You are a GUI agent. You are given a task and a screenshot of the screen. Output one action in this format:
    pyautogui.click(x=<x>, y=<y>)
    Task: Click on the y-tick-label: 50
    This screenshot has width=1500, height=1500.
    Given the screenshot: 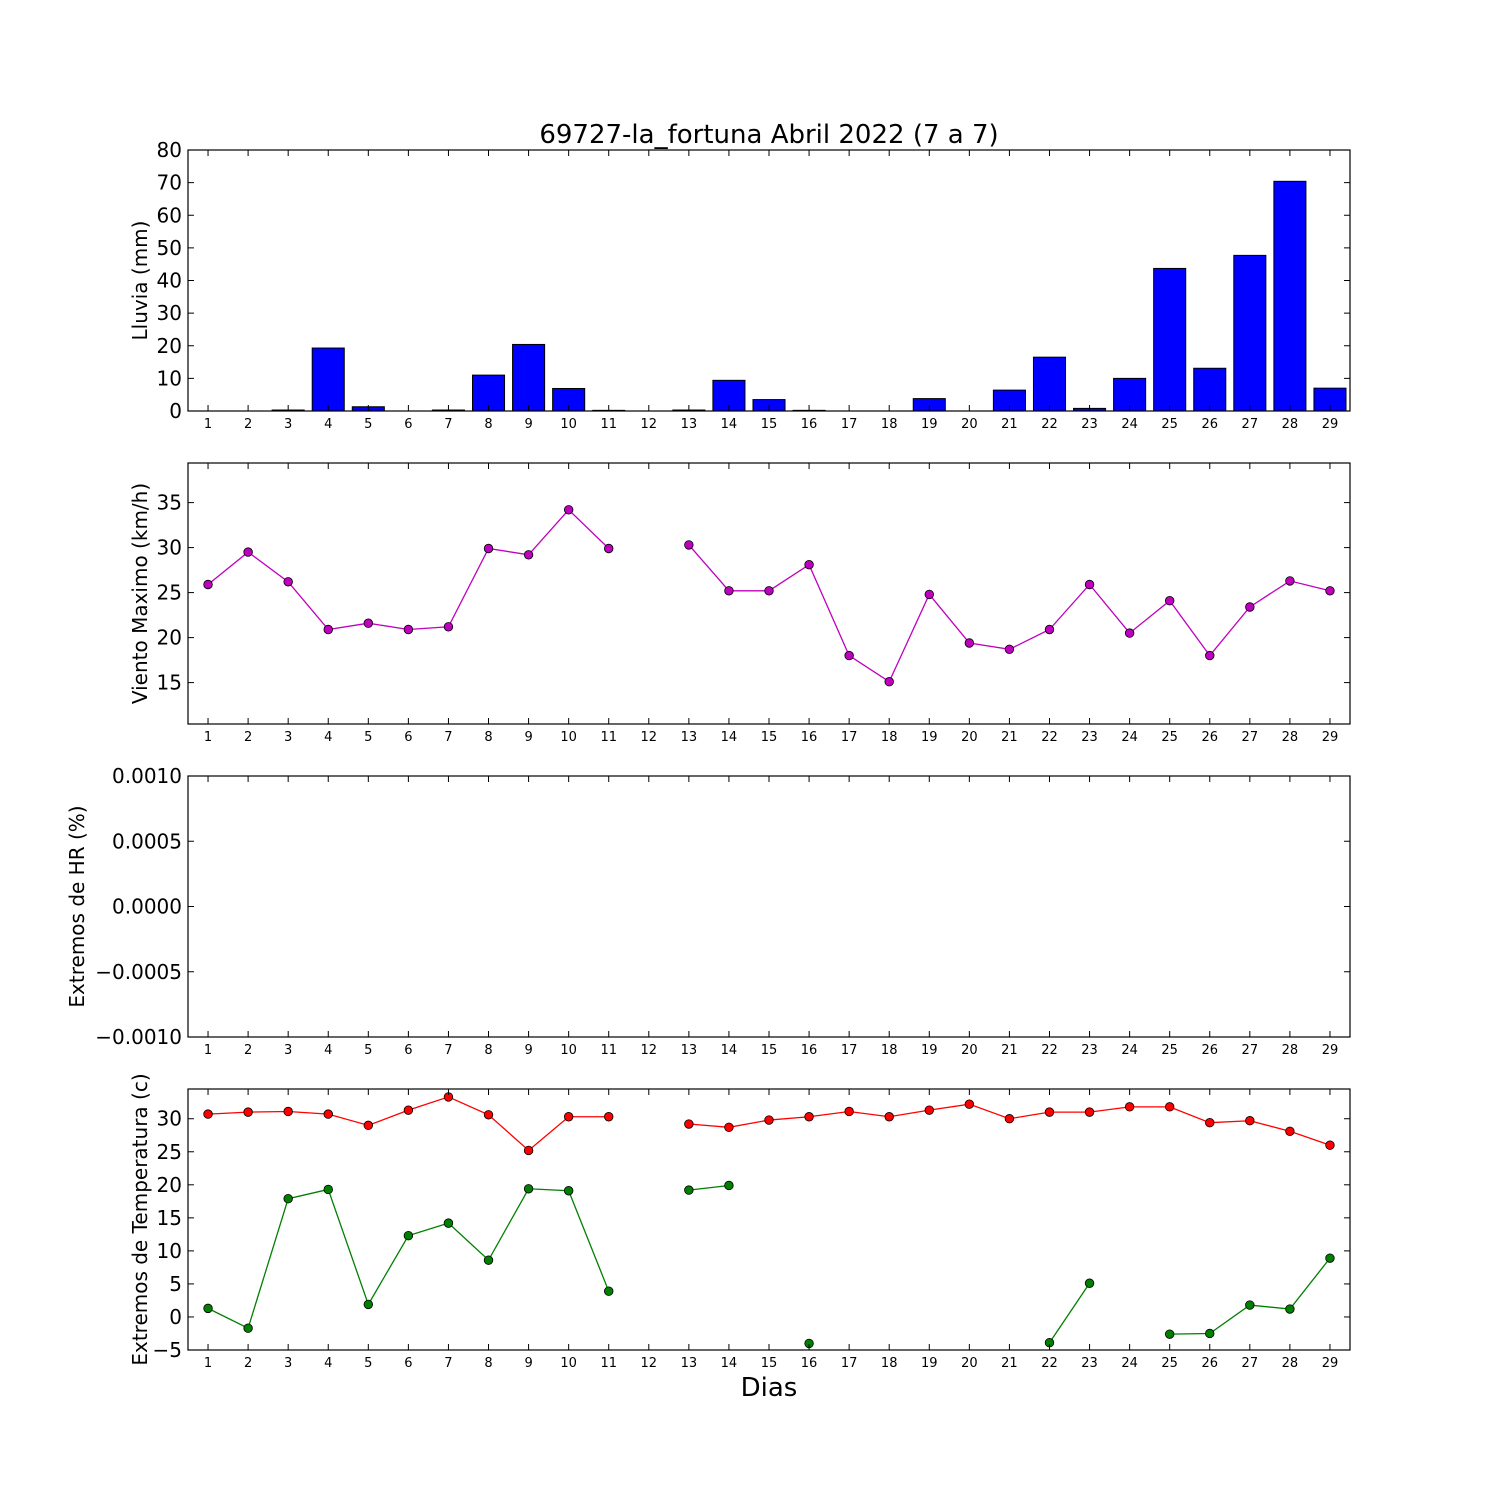 What is the action you would take?
    pyautogui.click(x=169, y=248)
    